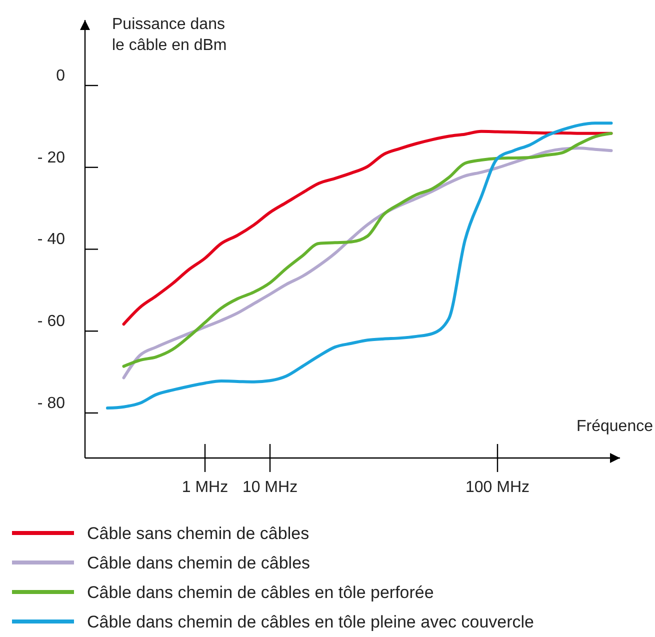  Describe the element at coordinates (198, 533) in the screenshot. I see `legend-label: Câble sans chemin de câbles` at that location.